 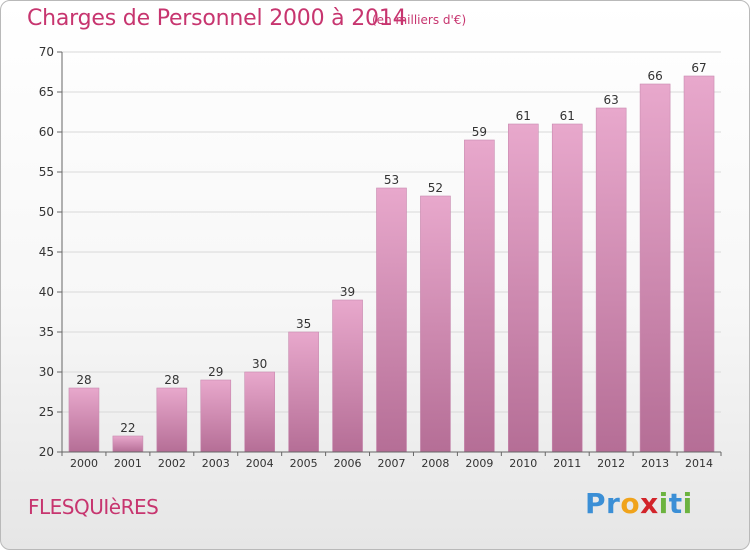 I want to click on bar-2010, so click(x=523, y=288).